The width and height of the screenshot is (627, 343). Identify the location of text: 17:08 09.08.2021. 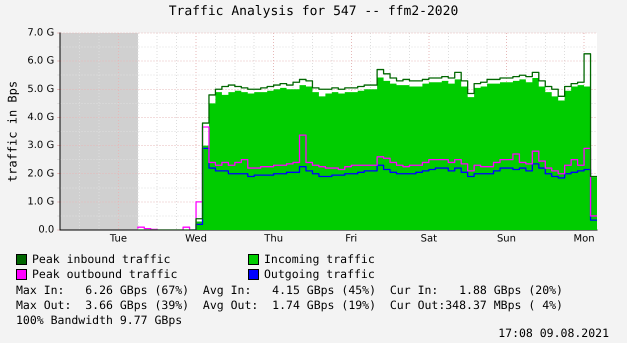
(553, 333).